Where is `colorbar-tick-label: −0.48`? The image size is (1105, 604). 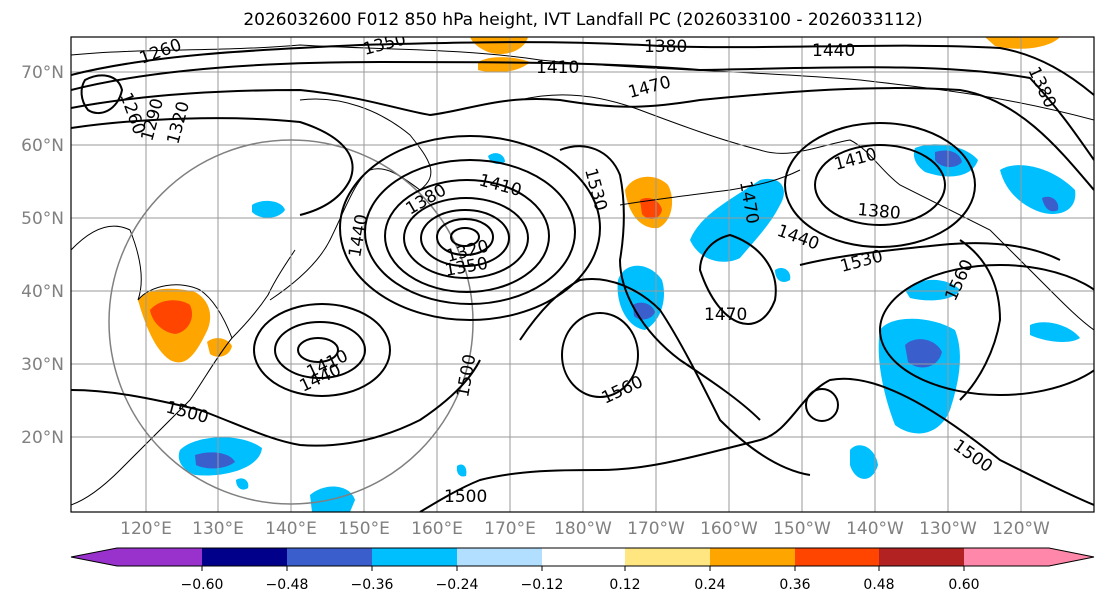
colorbar-tick-label: −0.48 is located at coordinates (287, 585).